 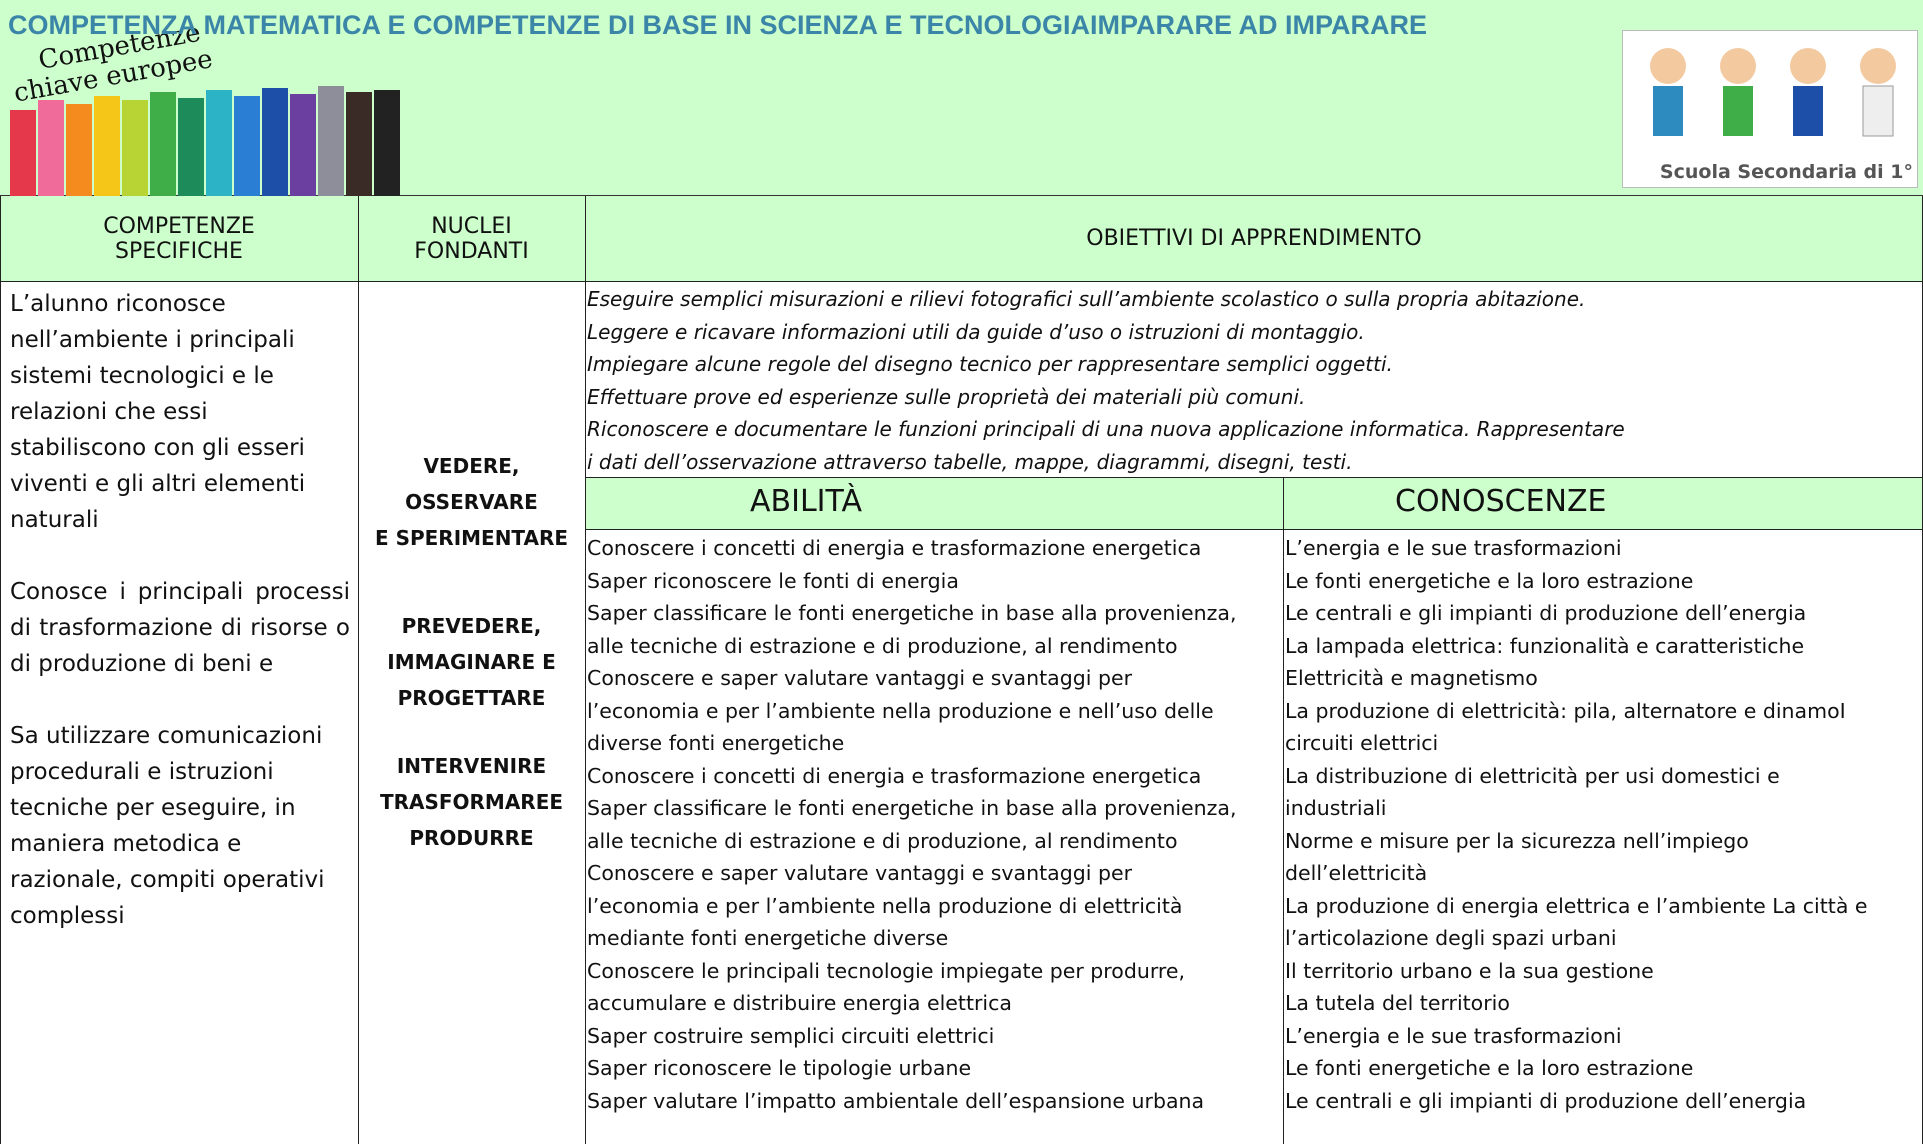 What do you see at coordinates (773, 580) in the screenshot?
I see `abilita-line: Saper riconoscere le fonti di energia` at bounding box center [773, 580].